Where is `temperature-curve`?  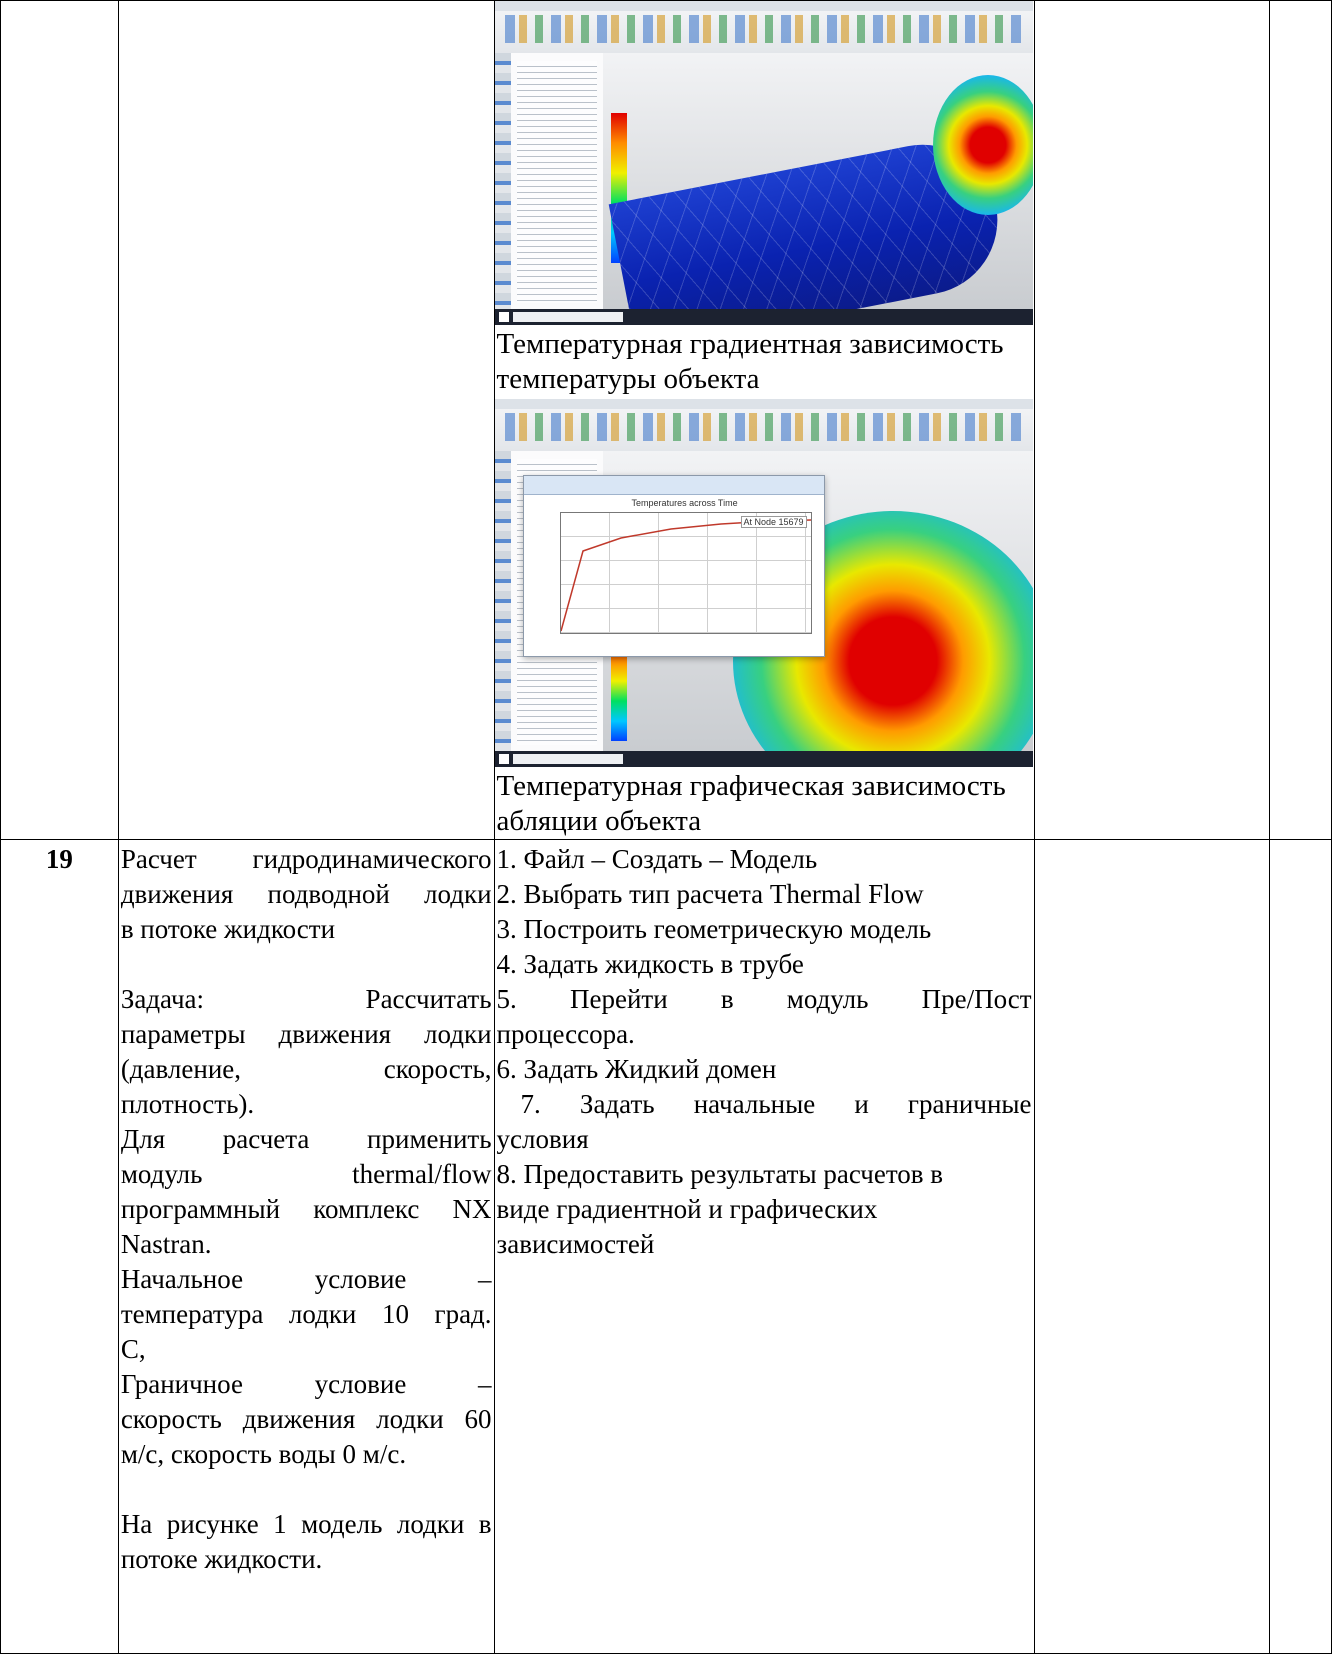 temperature-curve is located at coordinates (685, 575).